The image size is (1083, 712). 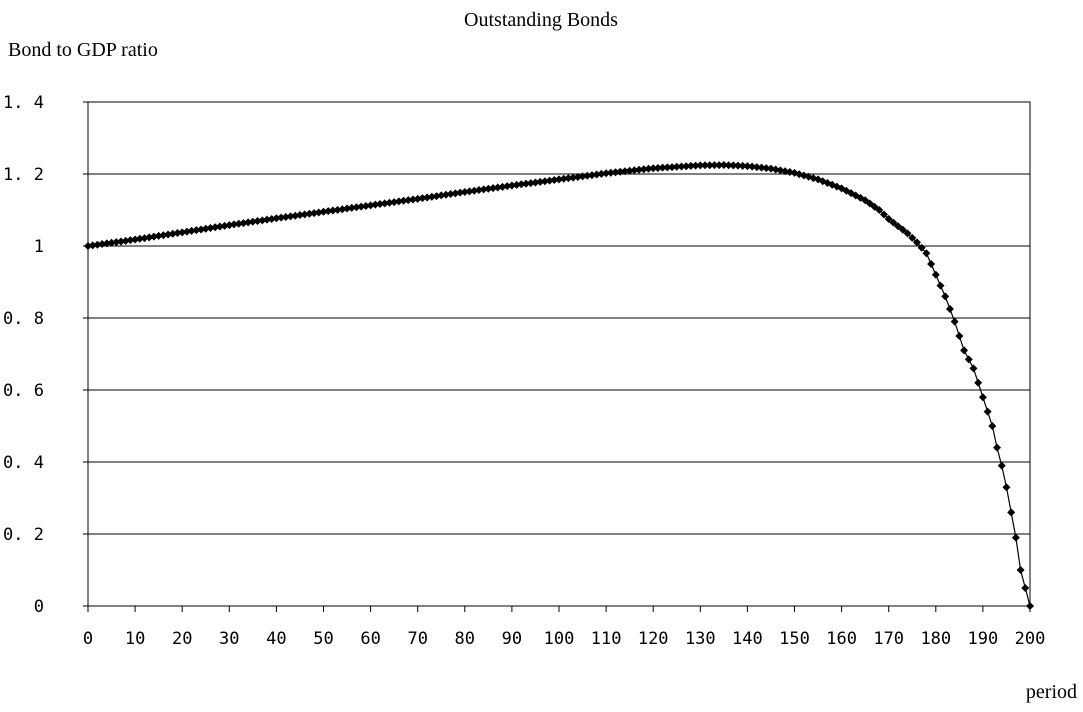 What do you see at coordinates (794, 639) in the screenshot?
I see `x-tick-label: 150` at bounding box center [794, 639].